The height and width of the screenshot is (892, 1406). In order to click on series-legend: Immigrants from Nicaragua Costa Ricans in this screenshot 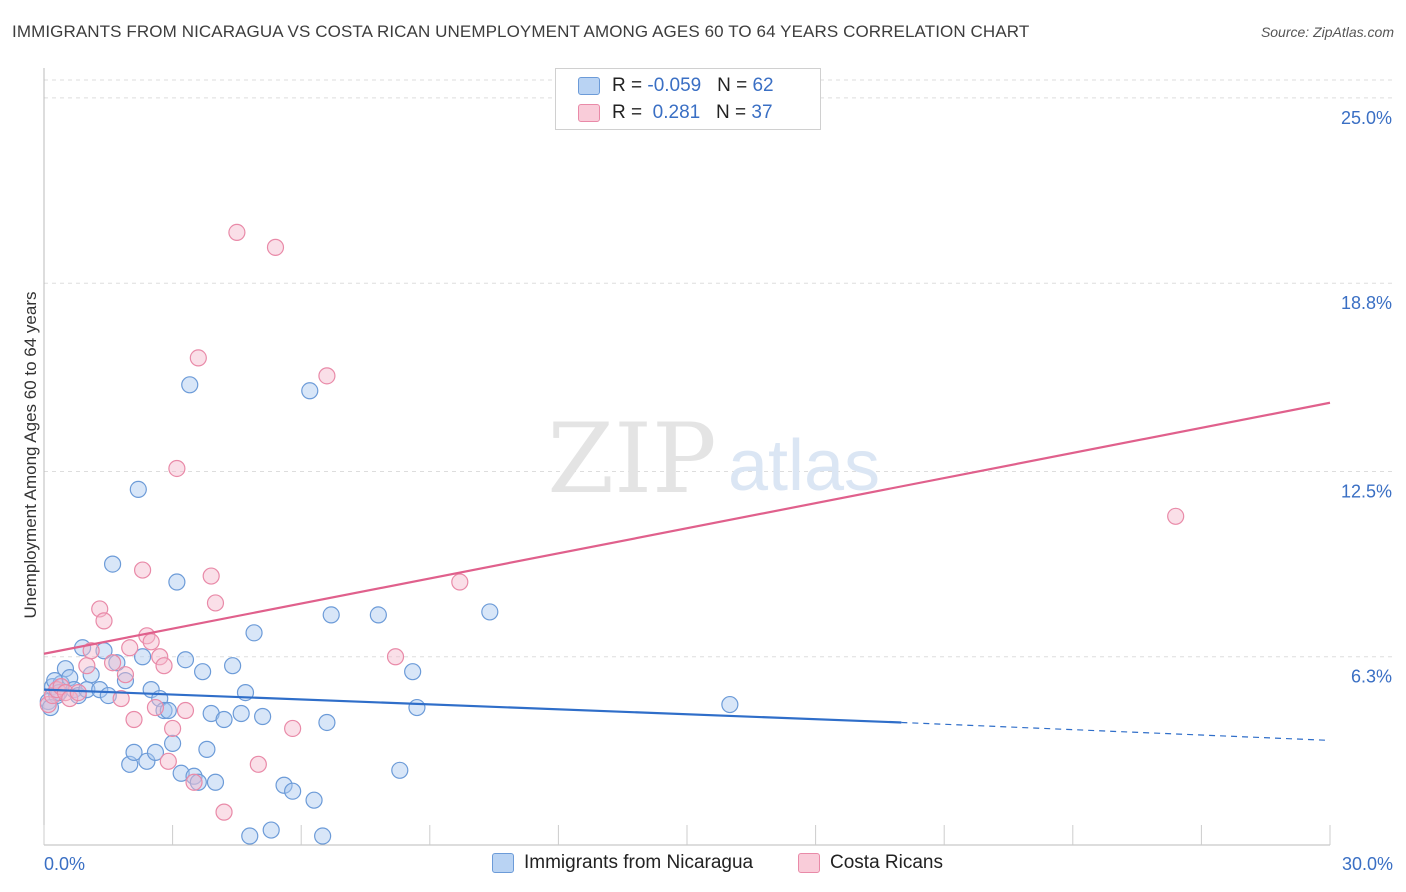, I will do `click(703, 865)`.